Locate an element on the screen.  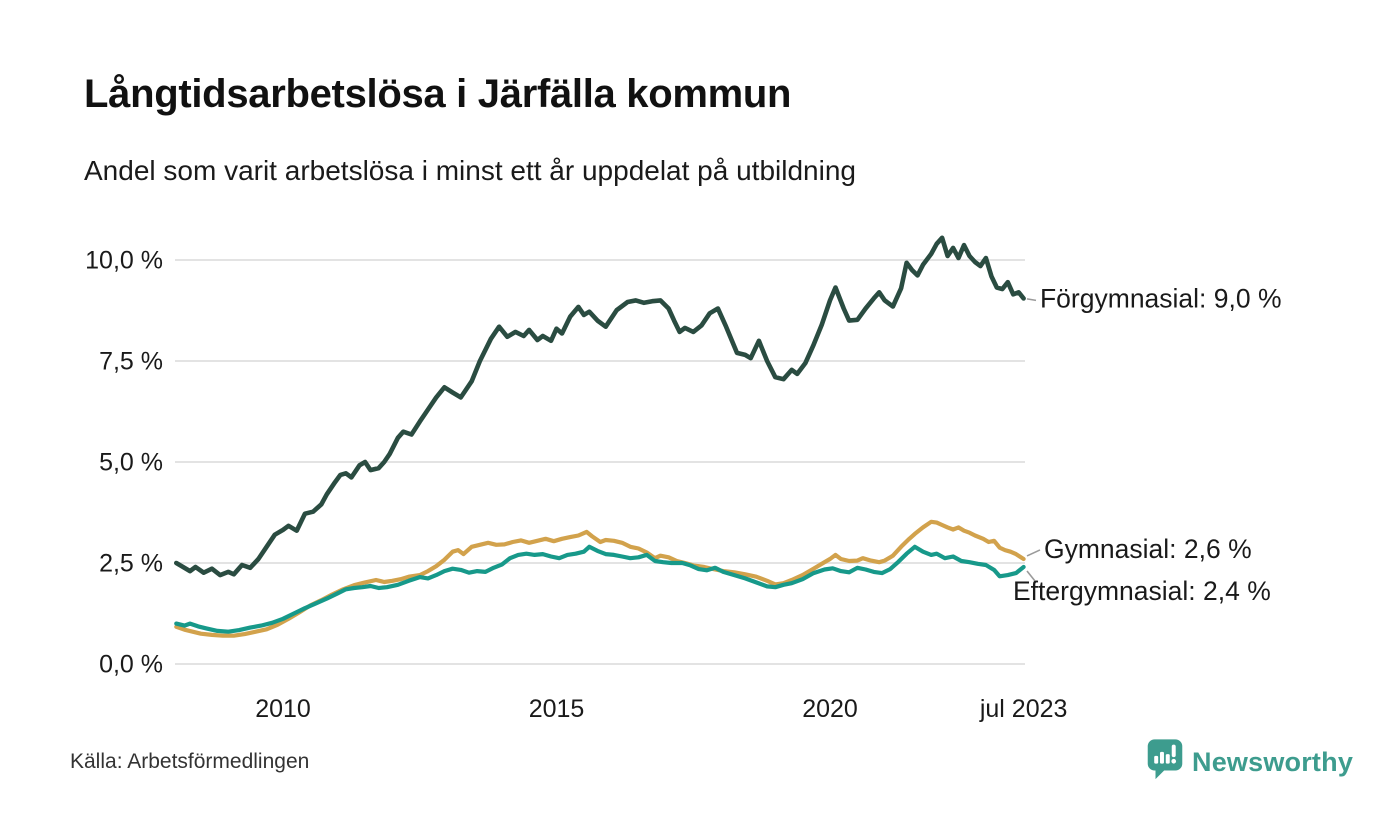
x-tick-label: 2015 is located at coordinates (557, 709).